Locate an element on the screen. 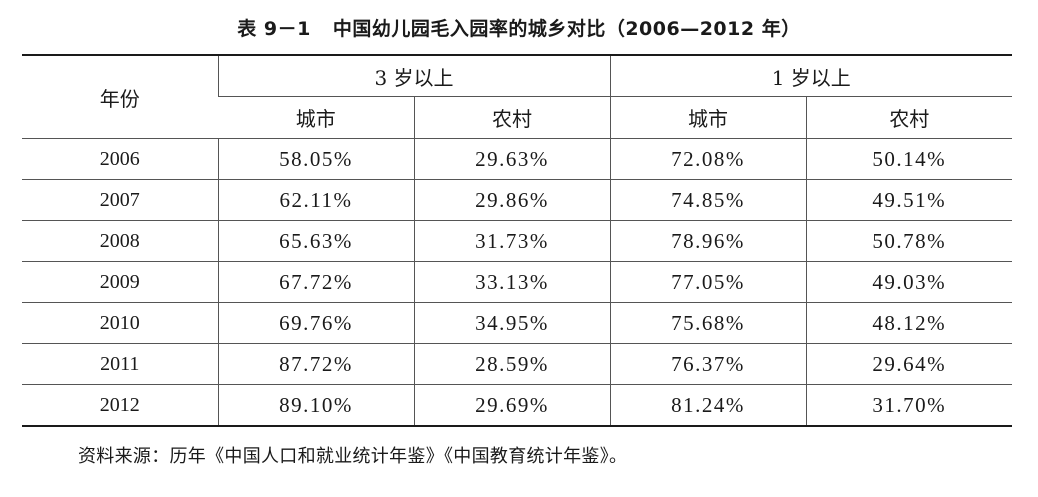  table-title: 中国幼儿园毛入园率的城乡对比（2006—2012 年） is located at coordinates (566, 29).